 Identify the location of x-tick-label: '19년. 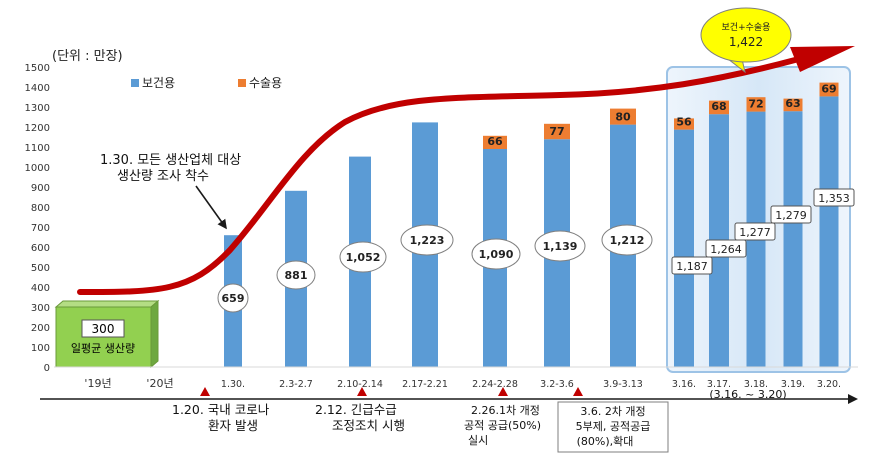
(97, 383).